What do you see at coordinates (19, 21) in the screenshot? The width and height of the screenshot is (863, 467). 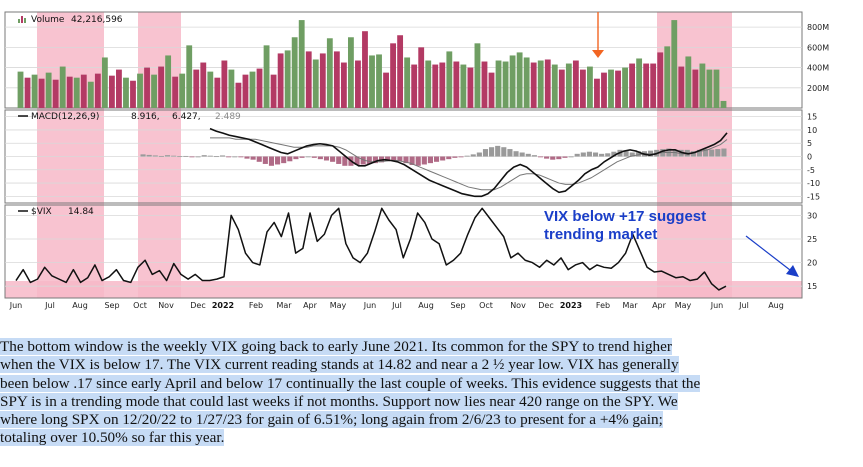 I see `bar-chart-icon-bar` at bounding box center [19, 21].